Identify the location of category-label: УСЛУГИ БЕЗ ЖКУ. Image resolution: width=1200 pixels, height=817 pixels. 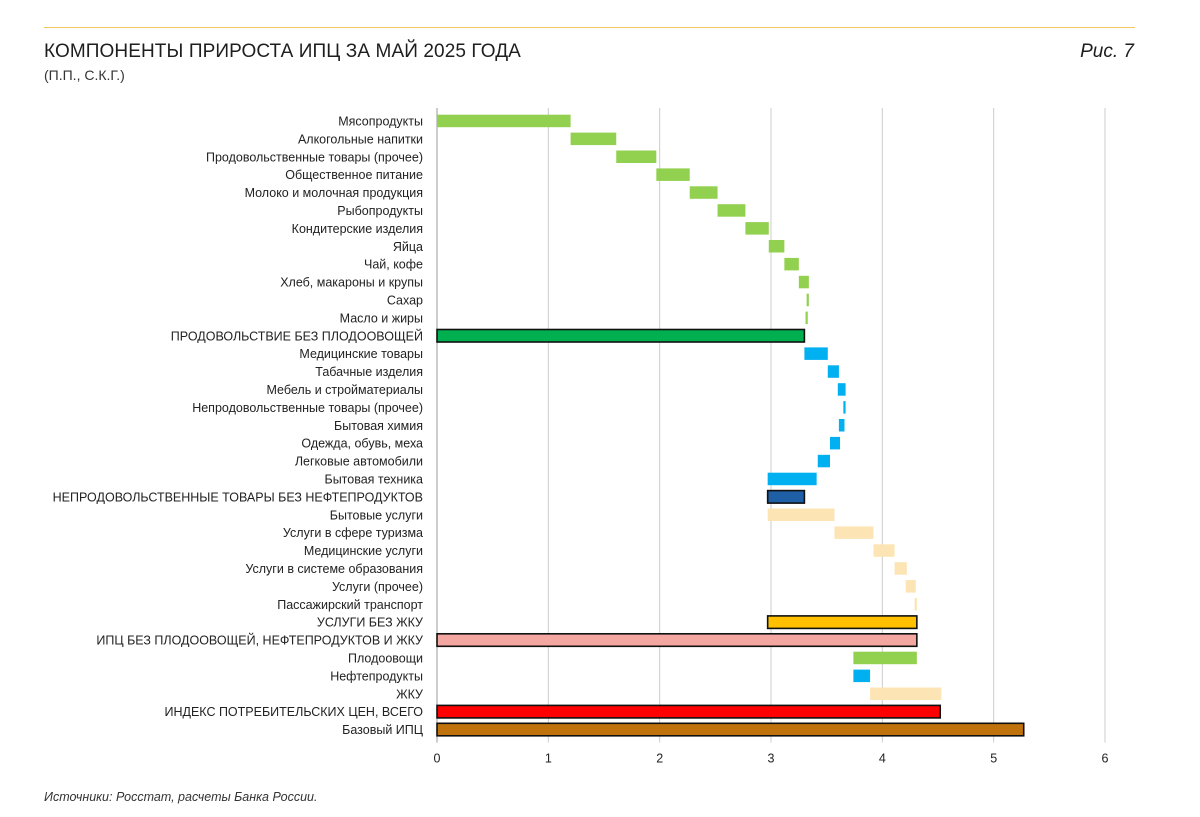
(370, 623).